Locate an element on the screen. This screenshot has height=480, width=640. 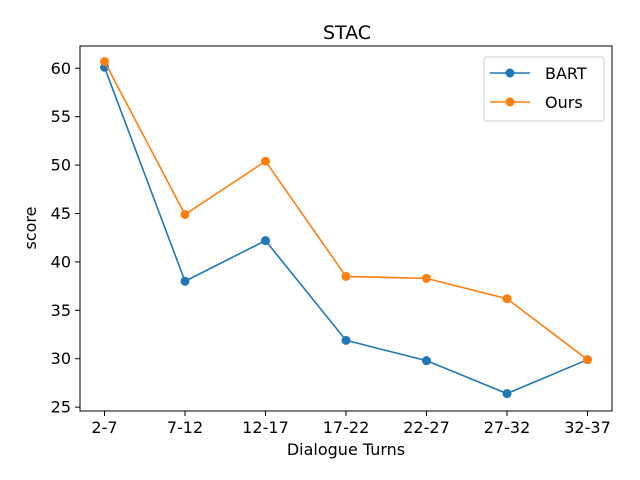
chart-title: STAC is located at coordinates (347, 33).